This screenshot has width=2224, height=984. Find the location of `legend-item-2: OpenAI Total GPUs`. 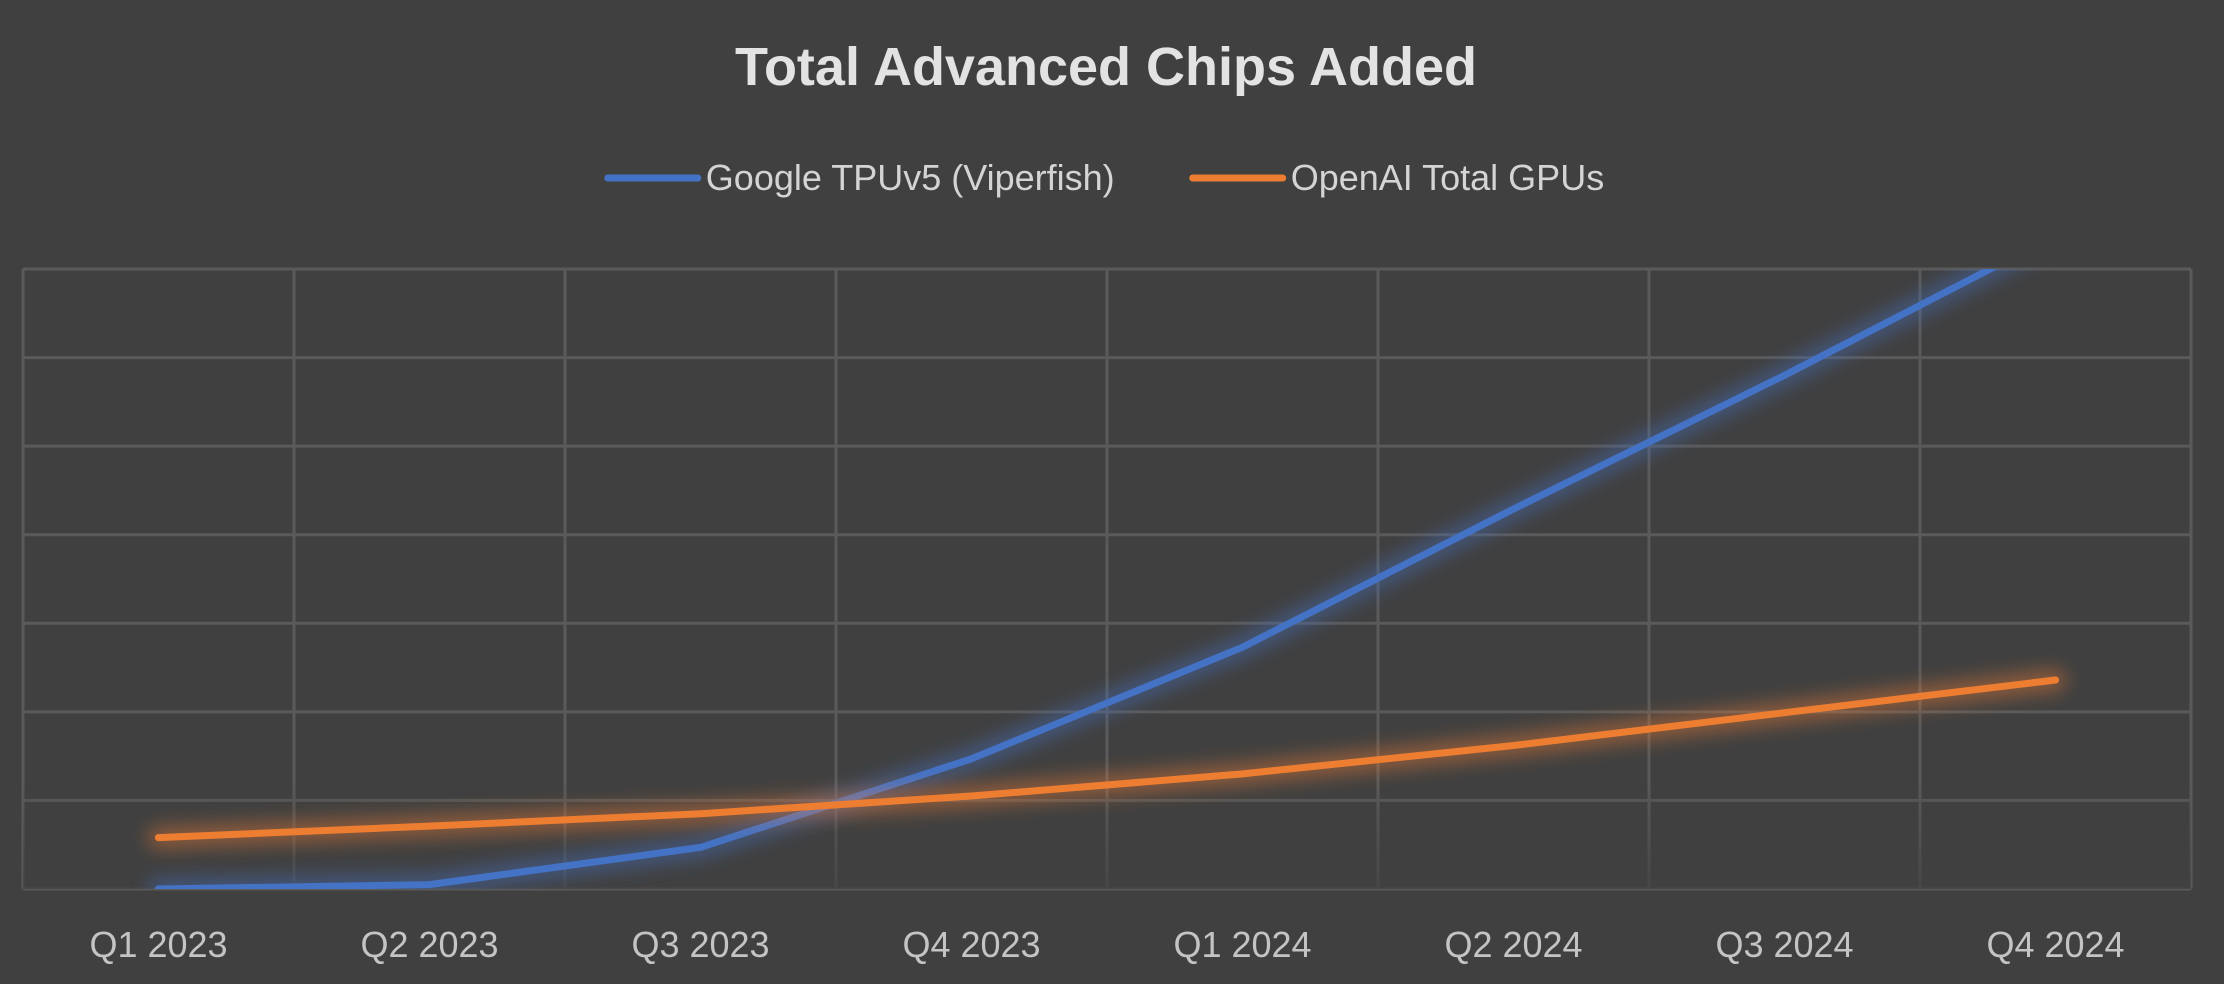

legend-item-2: OpenAI Total GPUs is located at coordinates (1397, 177).